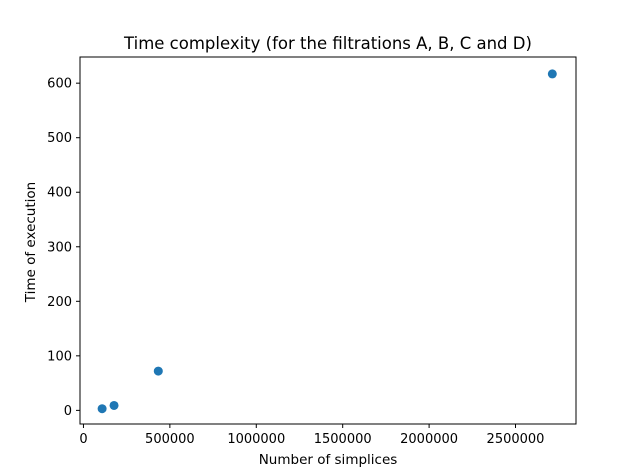 This screenshot has height=476, width=640. Describe the element at coordinates (328, 460) in the screenshot. I see `x-axis-label: Number of simplices` at that location.